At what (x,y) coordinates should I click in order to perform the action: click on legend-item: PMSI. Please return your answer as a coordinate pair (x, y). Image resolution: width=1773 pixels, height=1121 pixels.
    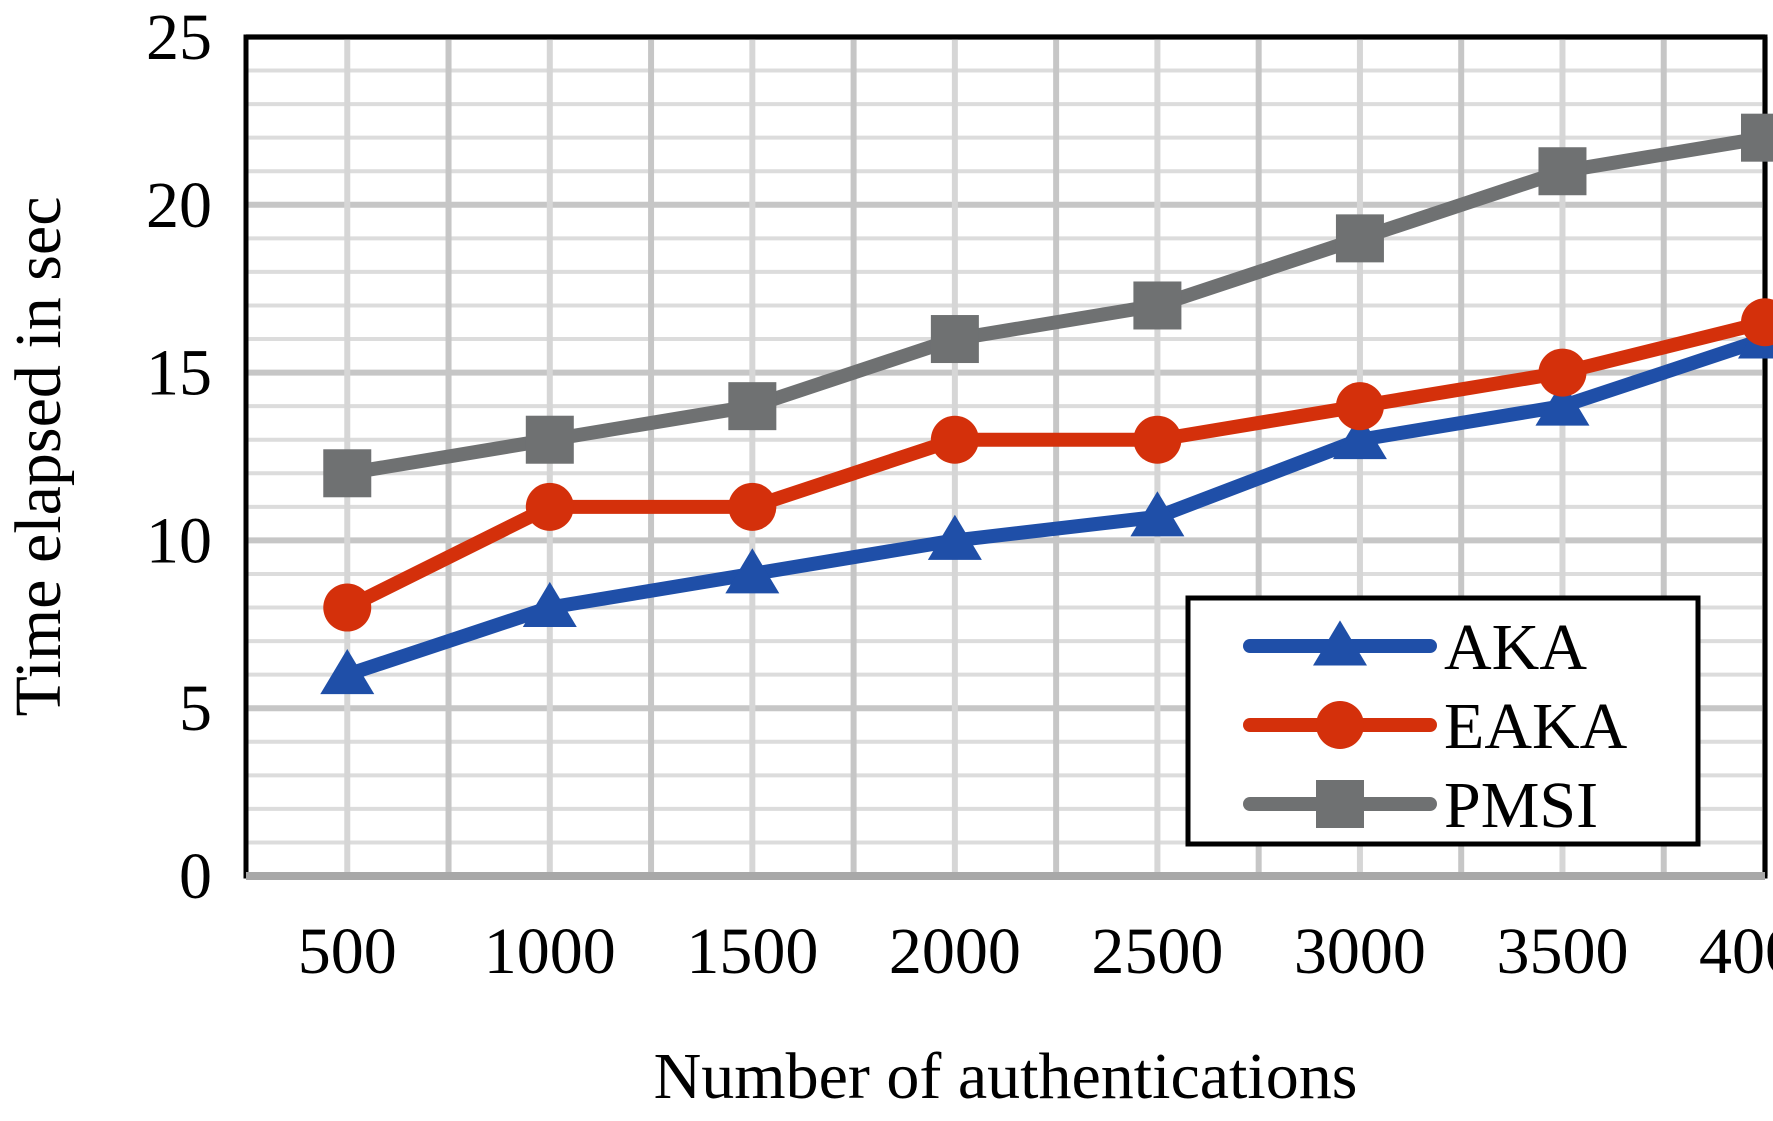
    Looking at the image, I should click on (1420, 805).